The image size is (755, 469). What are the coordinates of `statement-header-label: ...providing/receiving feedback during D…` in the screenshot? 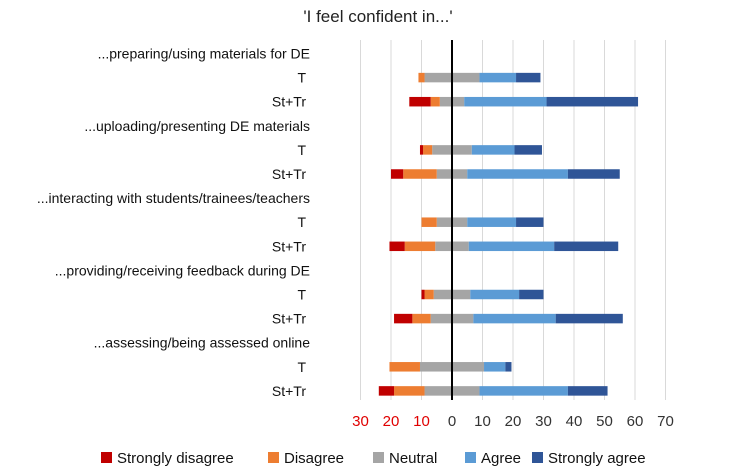 It's located at (182, 270).